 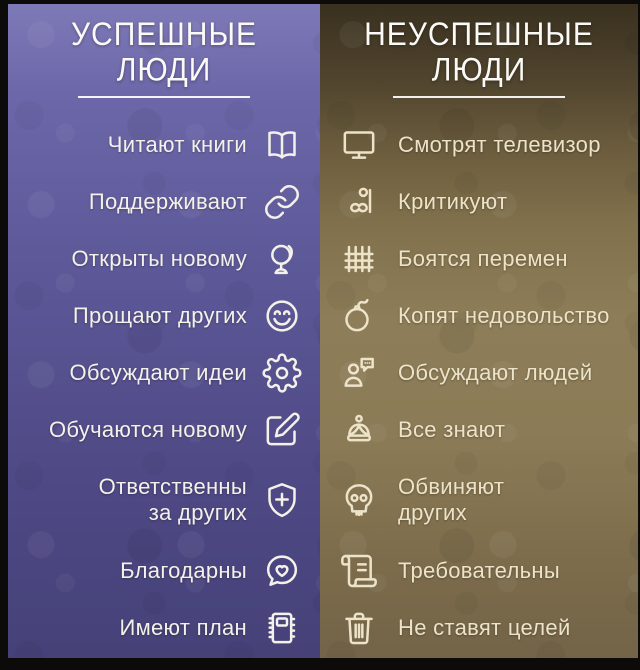 I want to click on list-item: Критикуют, so click(x=479, y=201).